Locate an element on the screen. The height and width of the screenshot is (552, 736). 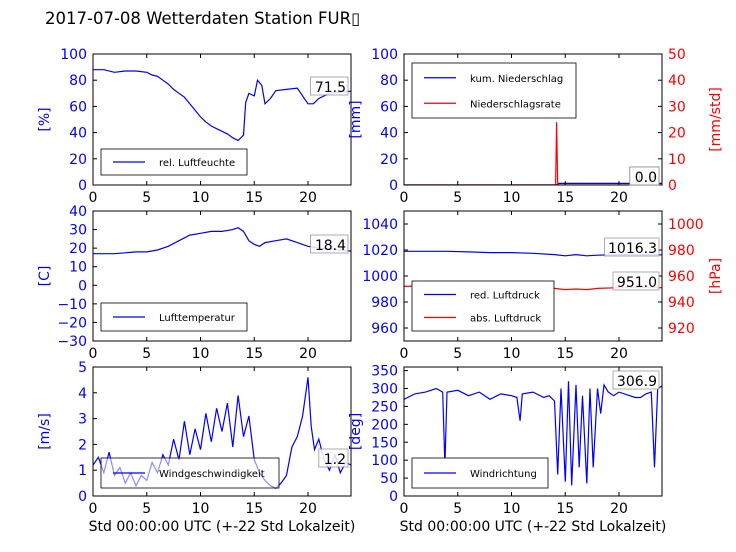
y-tick-label: 350 is located at coordinates (384, 372).